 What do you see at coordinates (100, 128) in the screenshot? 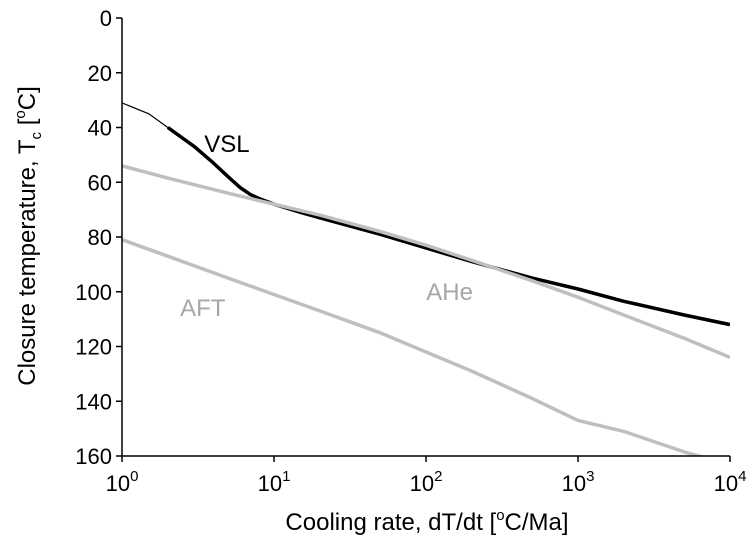
I see `y-tick-label: 40` at bounding box center [100, 128].